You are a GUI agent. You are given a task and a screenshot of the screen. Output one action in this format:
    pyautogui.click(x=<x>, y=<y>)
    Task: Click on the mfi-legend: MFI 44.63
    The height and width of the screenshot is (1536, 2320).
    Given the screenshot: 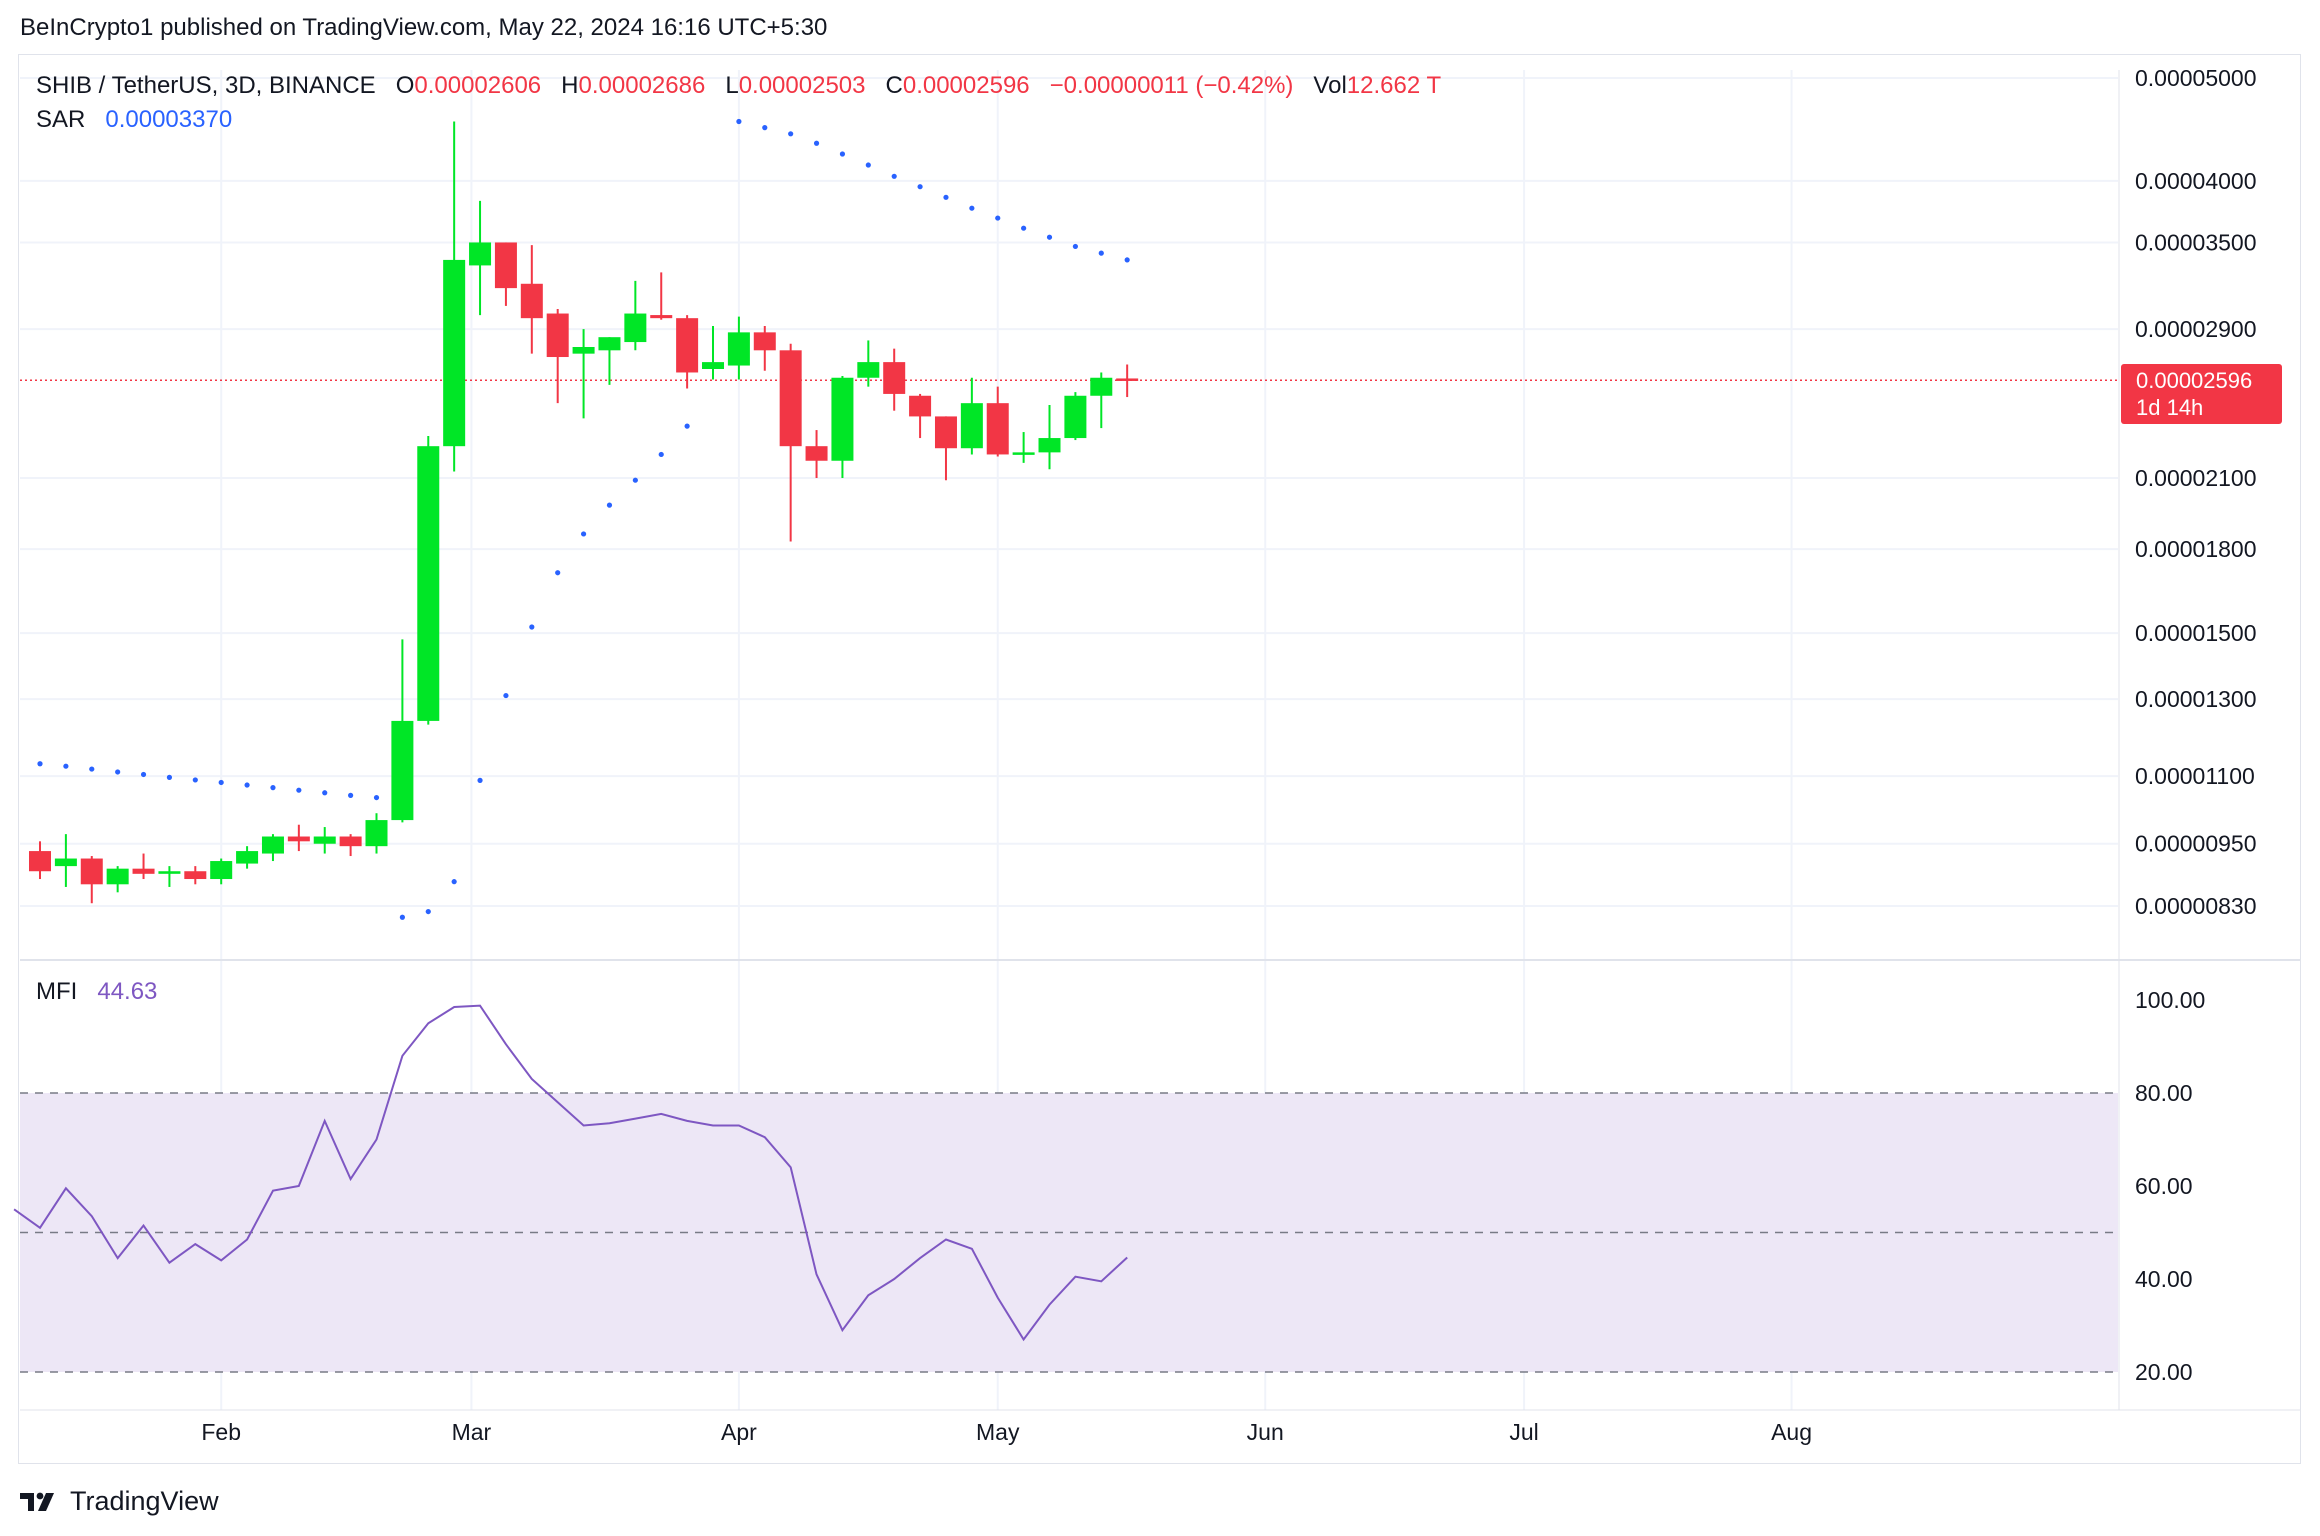 What is the action you would take?
    pyautogui.click(x=96, y=992)
    